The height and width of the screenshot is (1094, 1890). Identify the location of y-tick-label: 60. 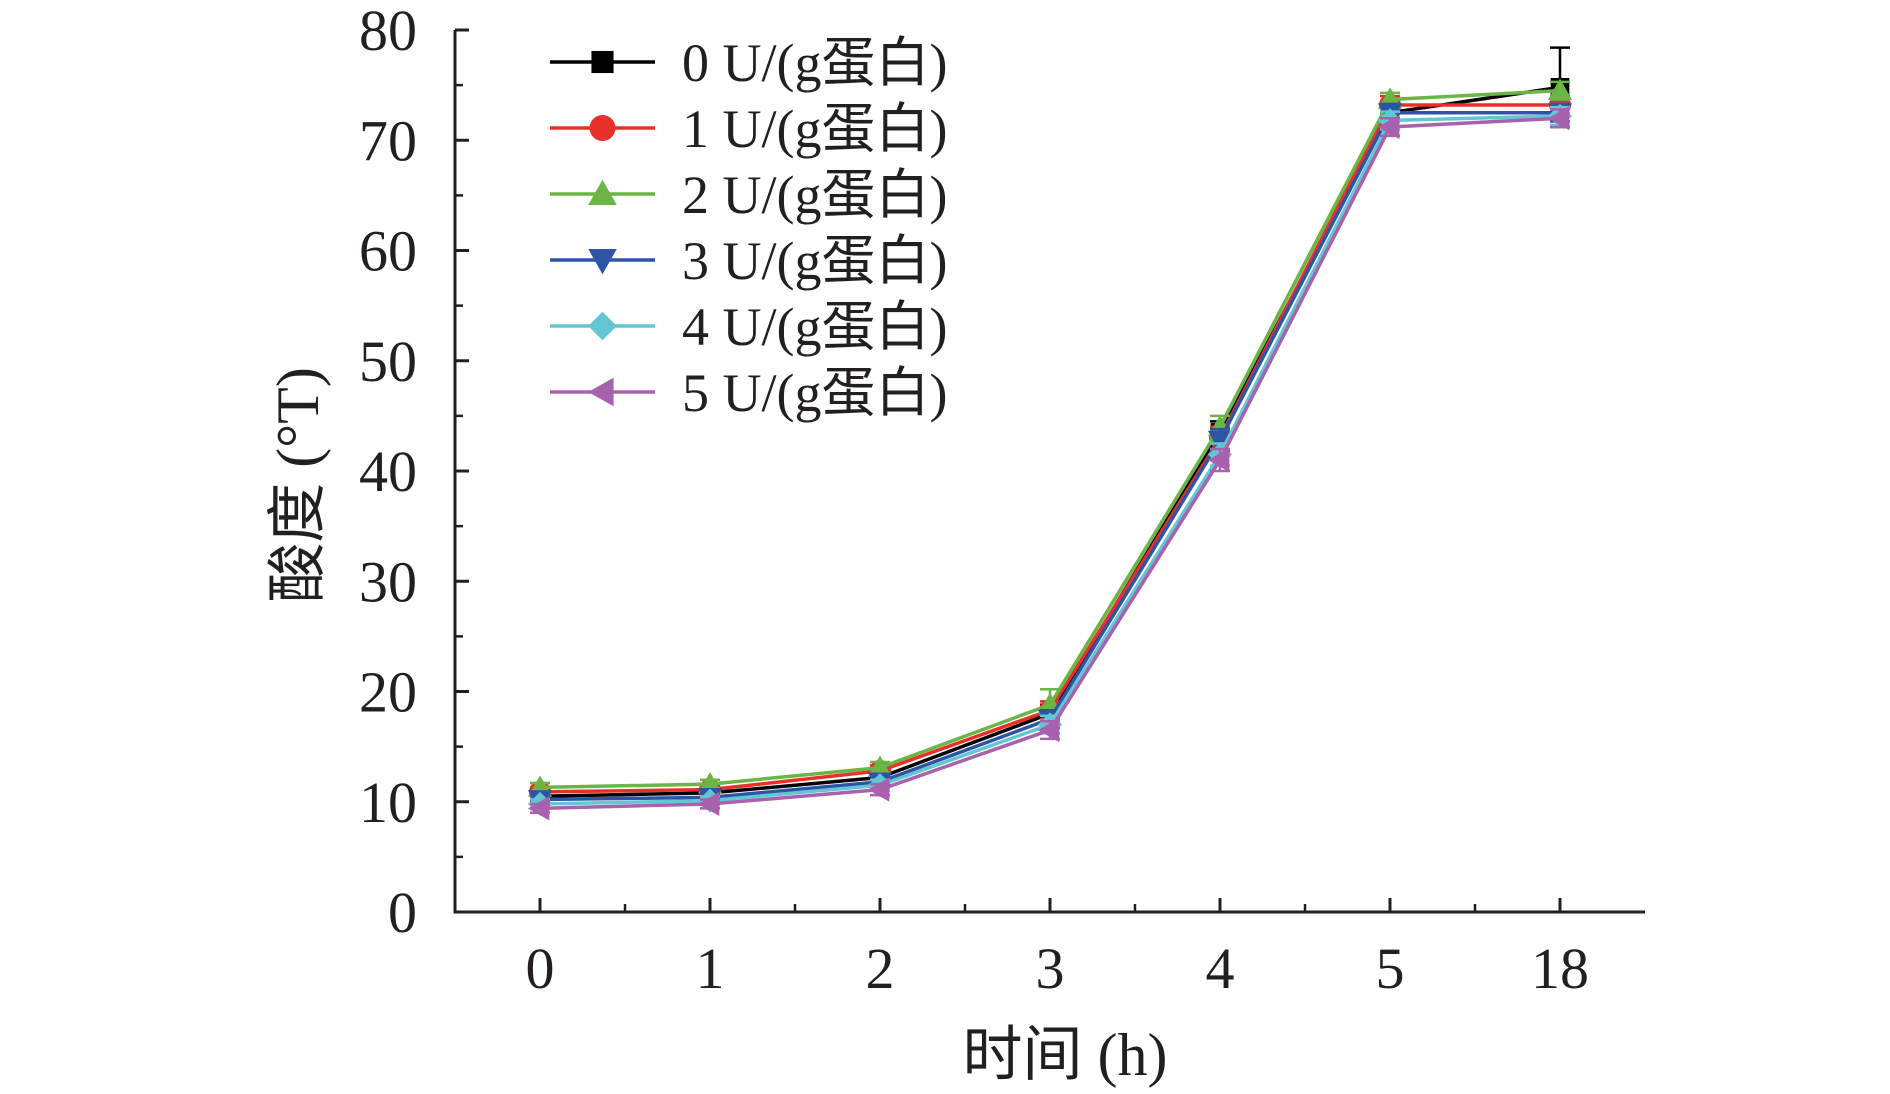
(388, 251).